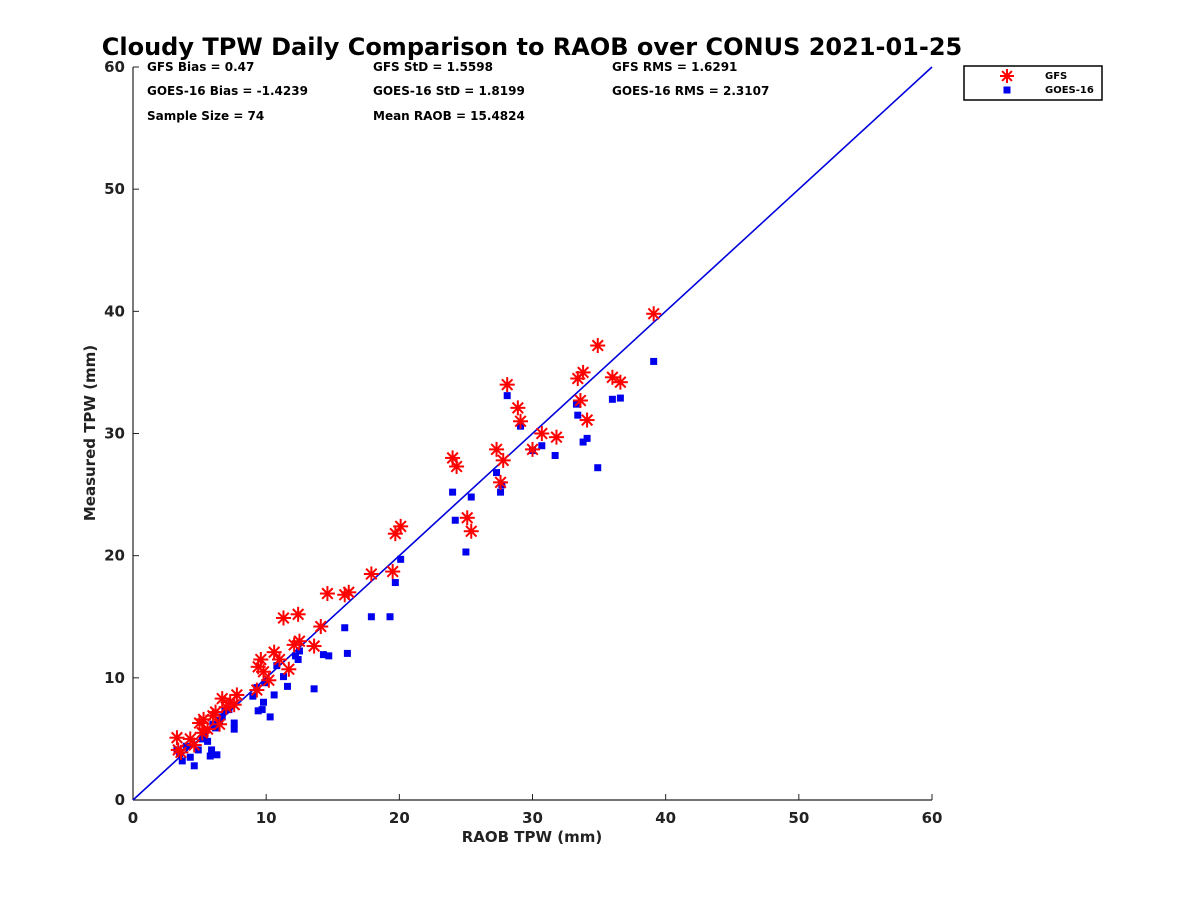  What do you see at coordinates (266, 818) in the screenshot?
I see `x-tick-label: 10` at bounding box center [266, 818].